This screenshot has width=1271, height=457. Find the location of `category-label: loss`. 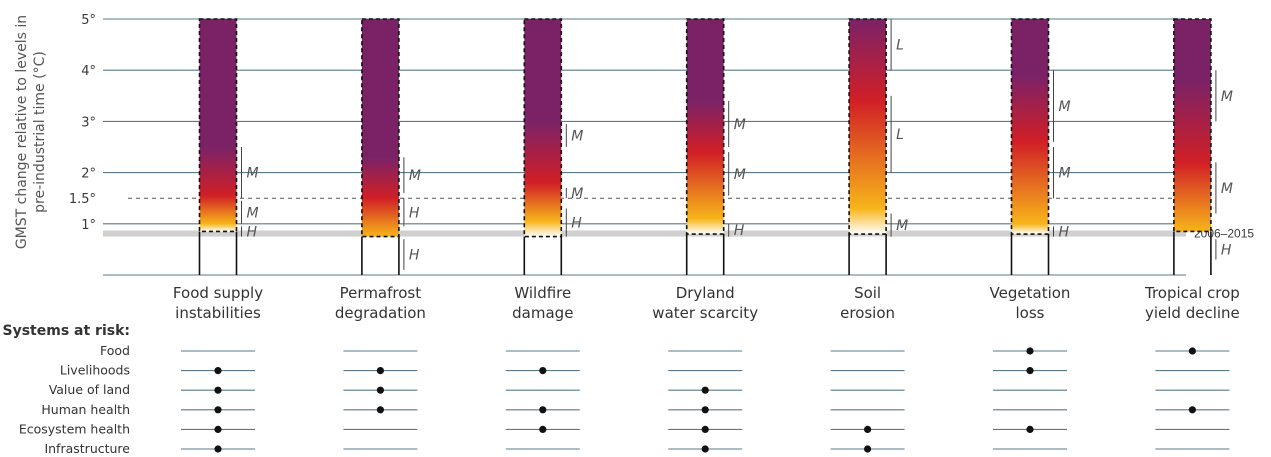

category-label: loss is located at coordinates (1030, 313).